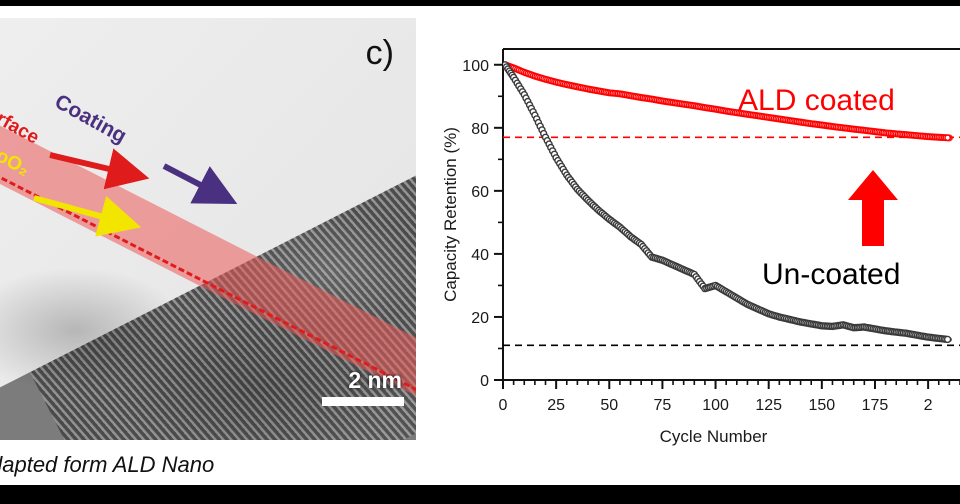  Describe the element at coordinates (480, 192) in the screenshot. I see `y-tick-label: 60` at that location.